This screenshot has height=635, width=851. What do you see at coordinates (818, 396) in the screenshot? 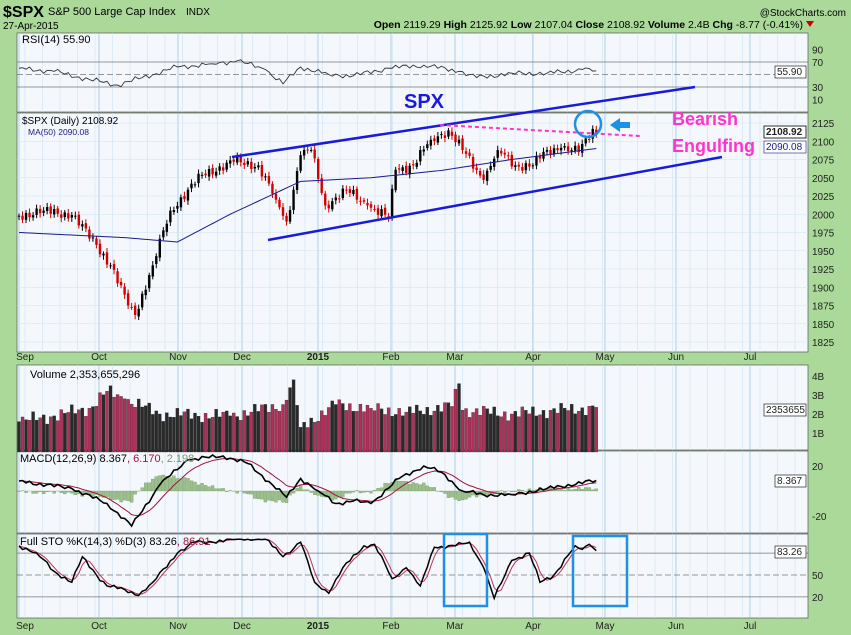
I see `volume-y-tick: 3B` at bounding box center [818, 396].